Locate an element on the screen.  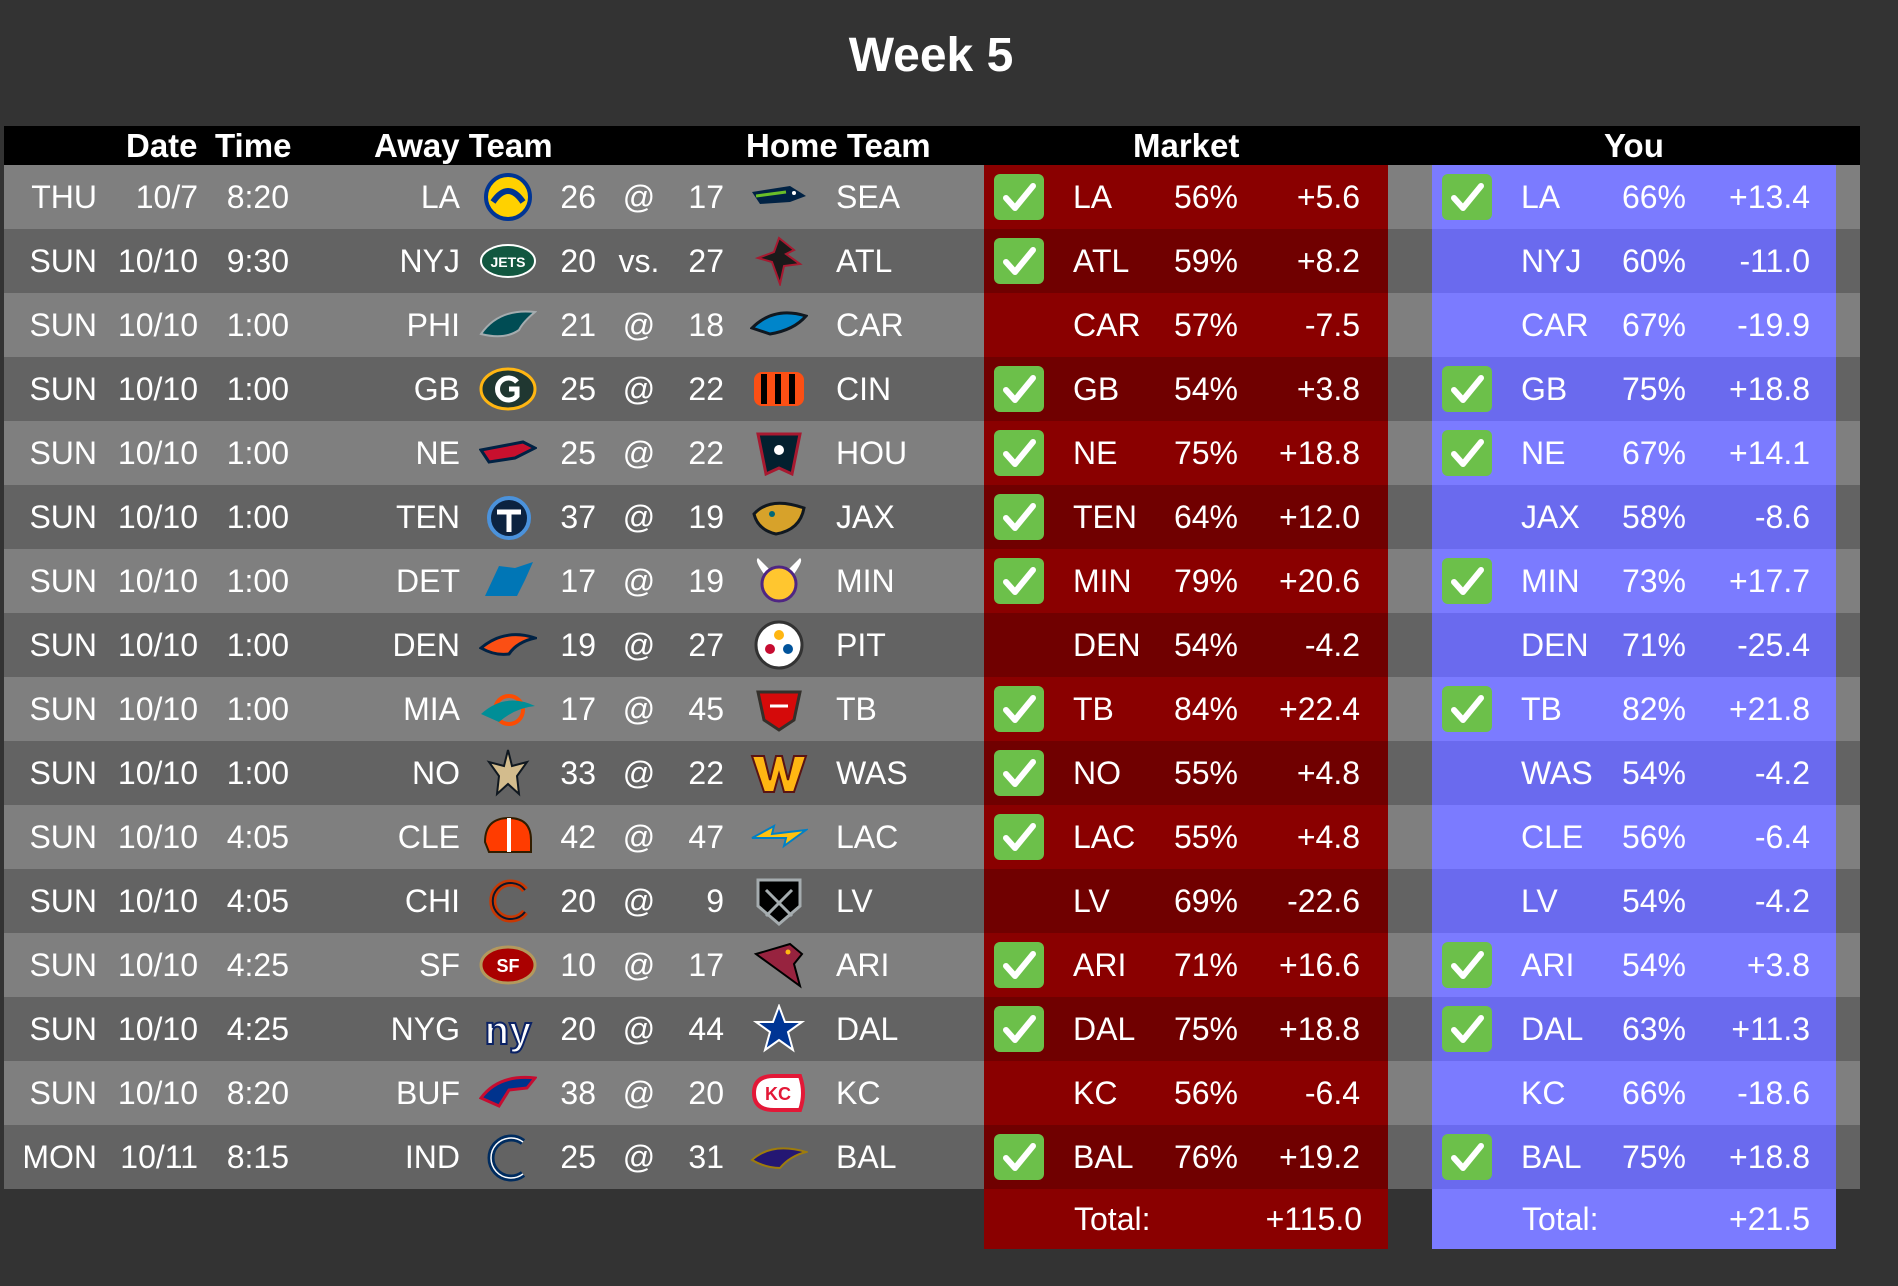
home-score-cell: 47 is located at coordinates (706, 837).